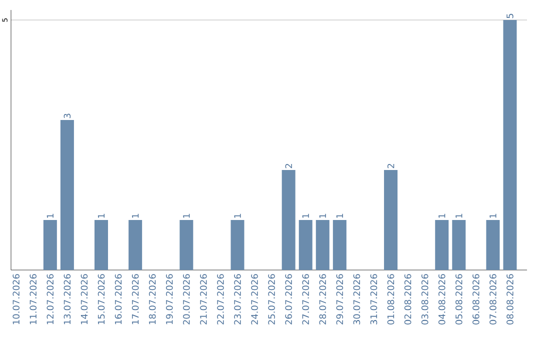 The height and width of the screenshot is (340, 540). What do you see at coordinates (288, 299) in the screenshot?
I see `x-tick-label: 26.07.2026` at bounding box center [288, 299].